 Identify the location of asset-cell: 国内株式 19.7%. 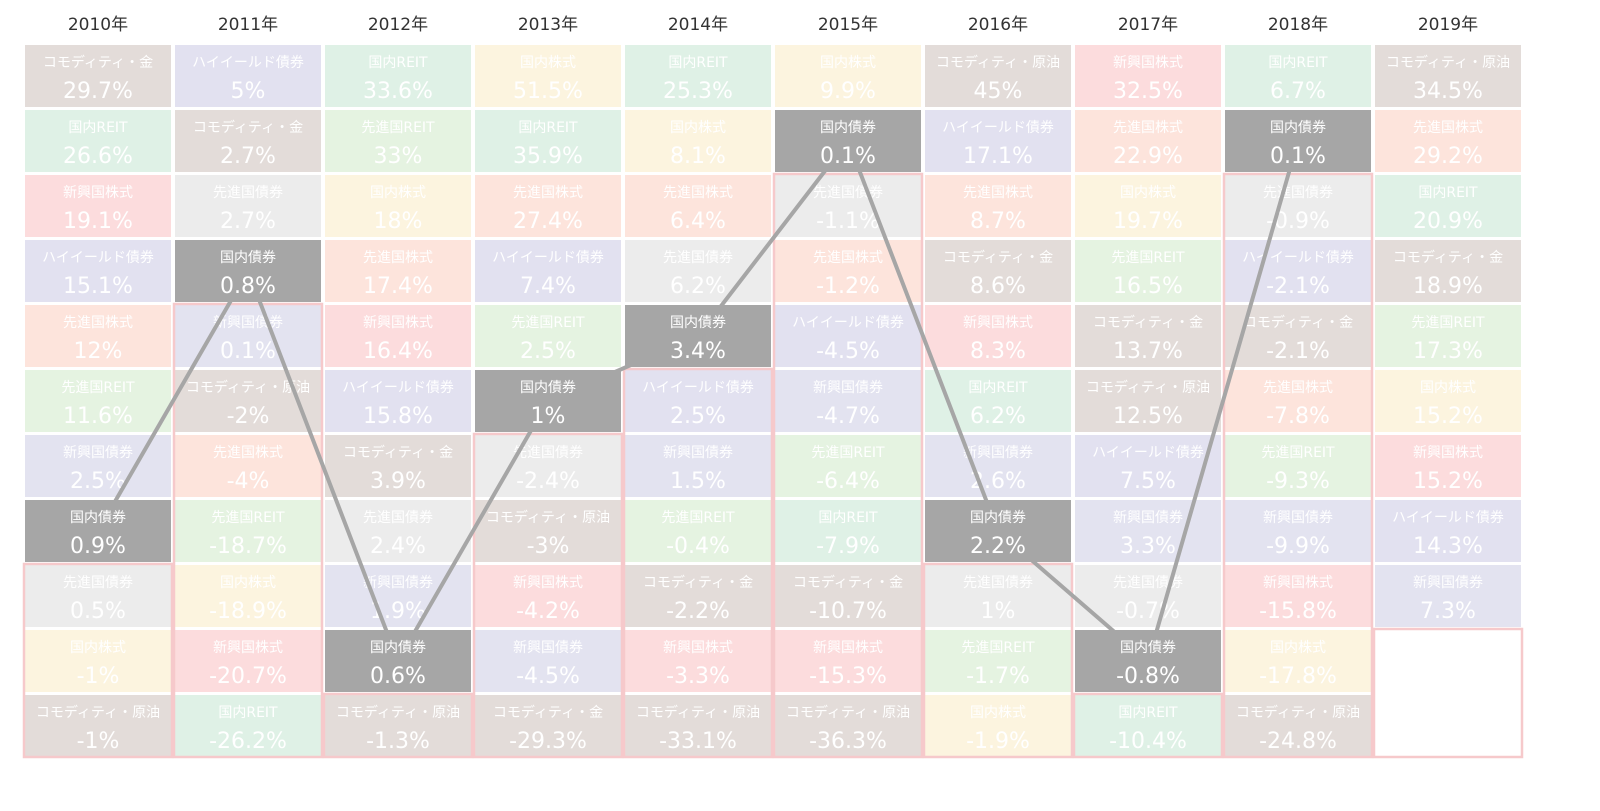
(1148, 206).